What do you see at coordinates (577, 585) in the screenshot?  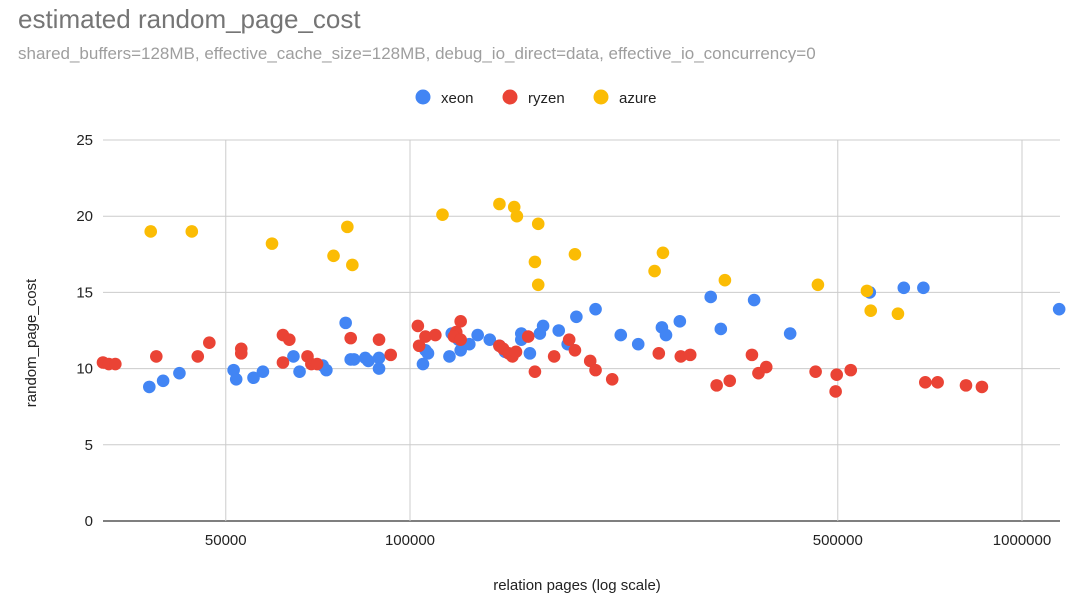 I see `x-axis-title: relation pages (log scale)` at bounding box center [577, 585].